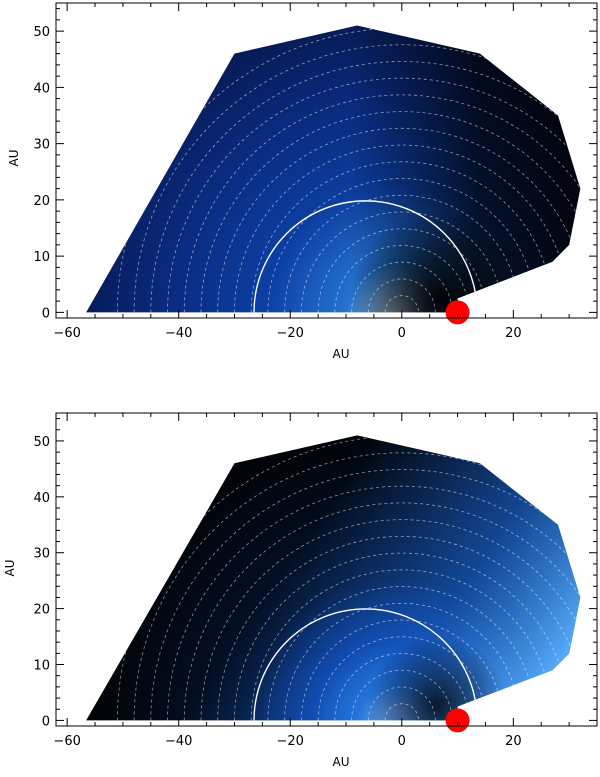 The image size is (600, 777). I want to click on bottom-y-axis-label: AU, so click(10, 568).